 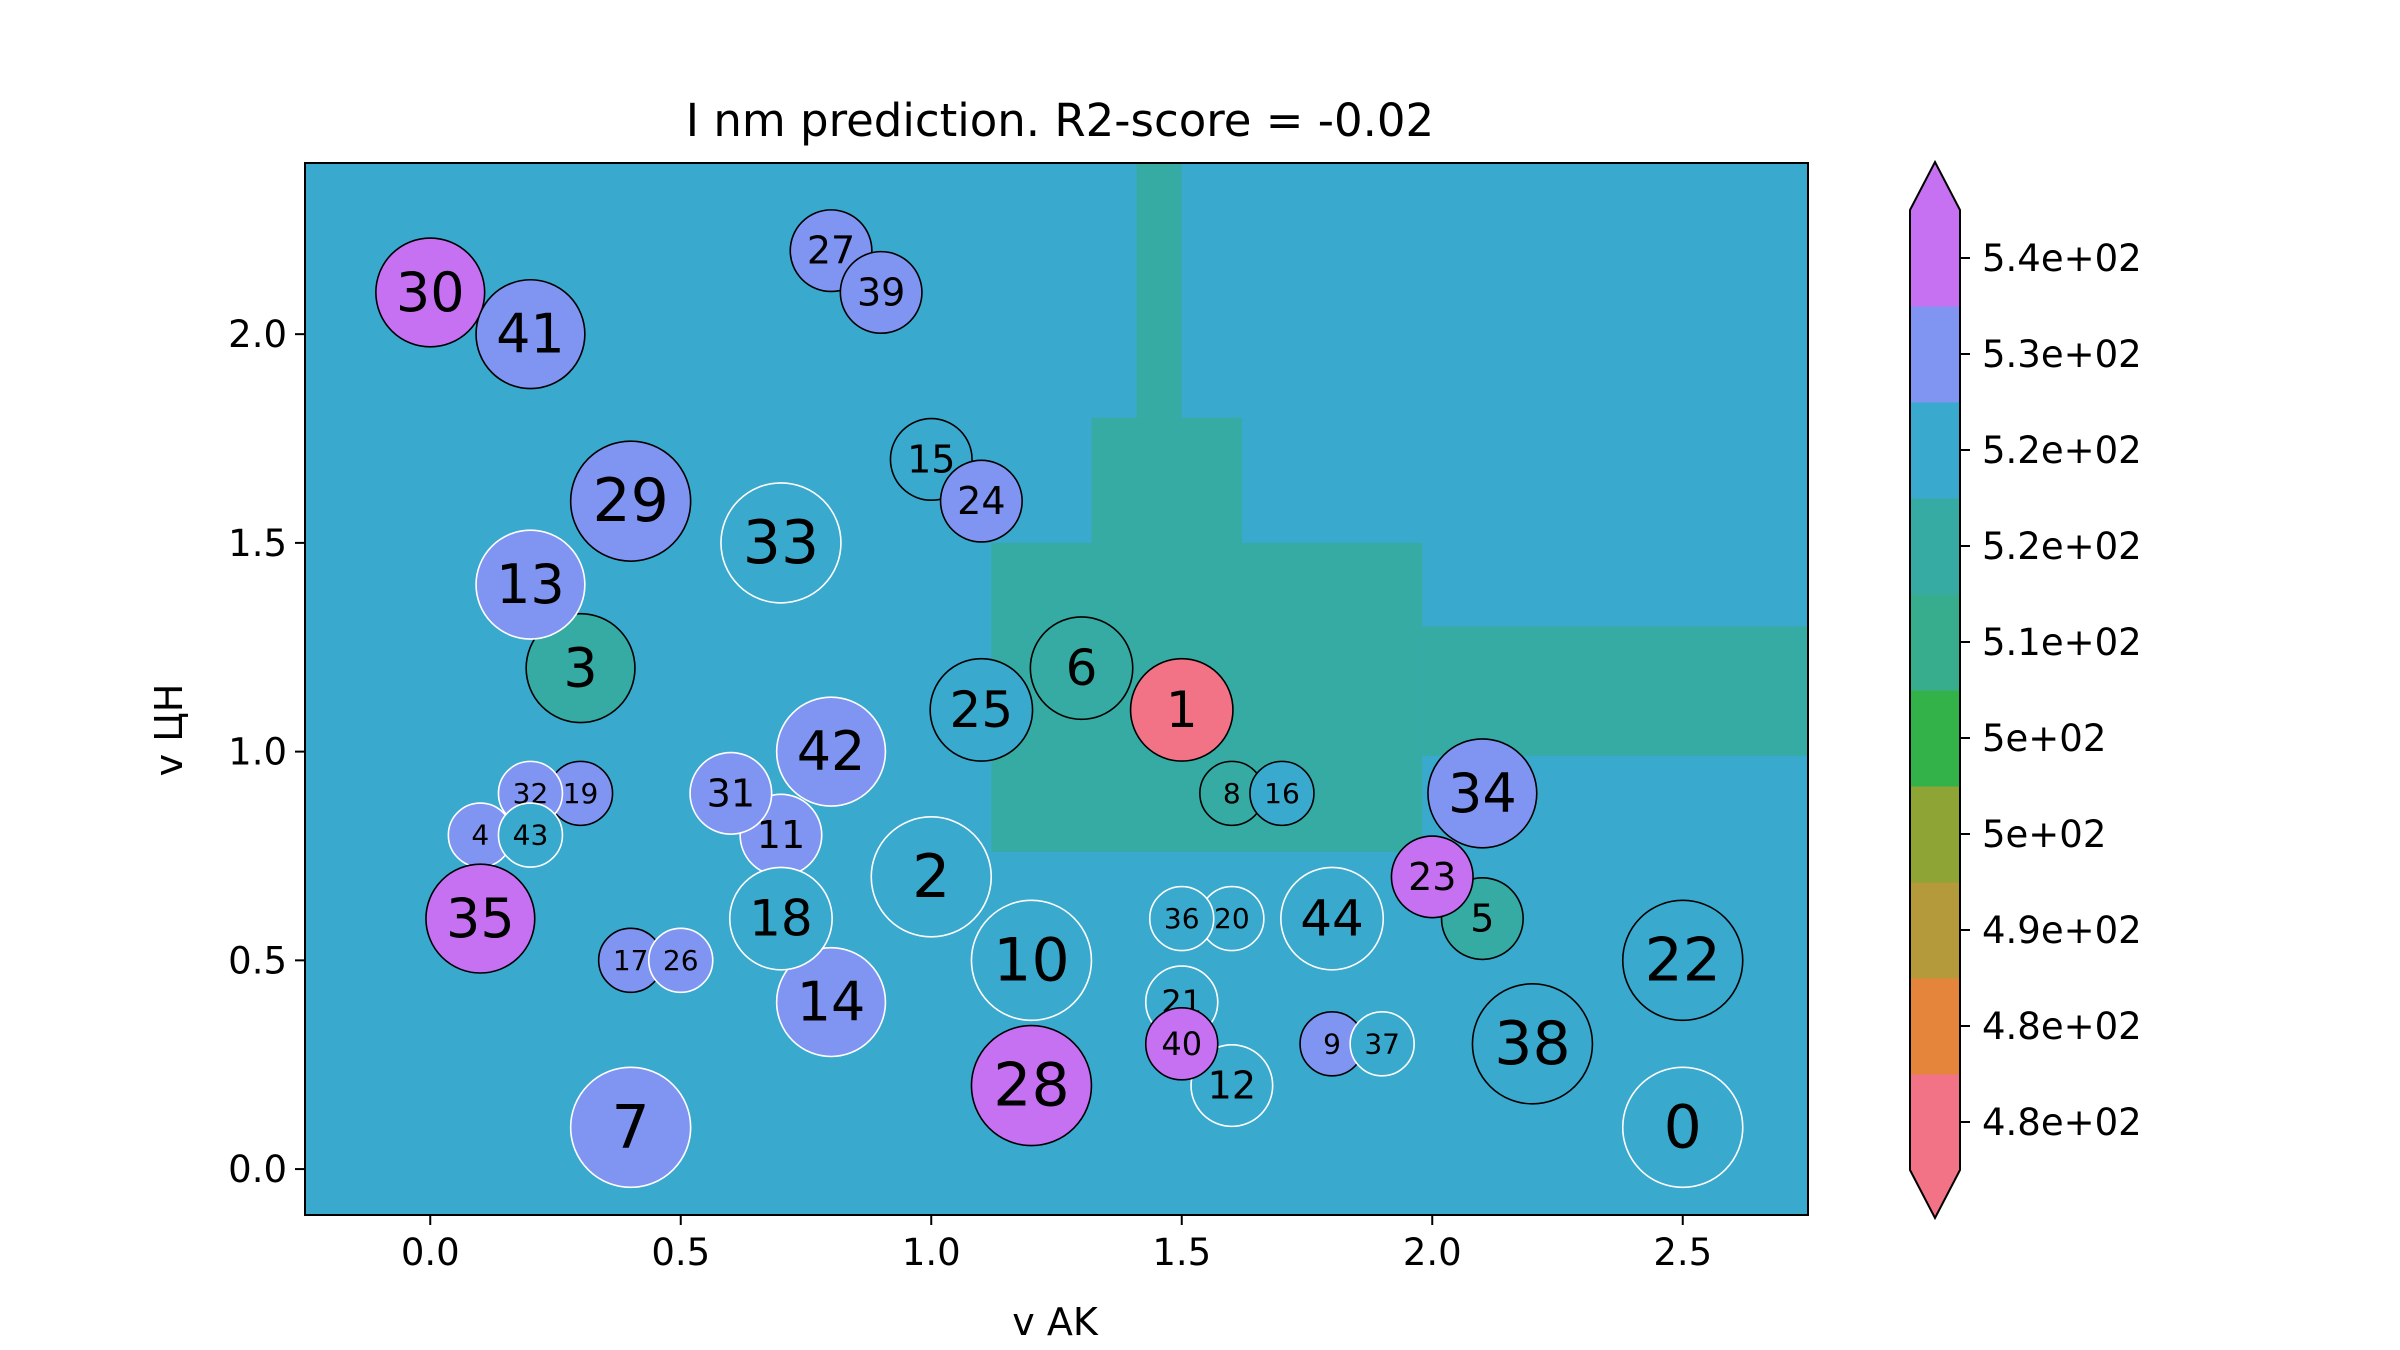 I want to click on point-label: 18, so click(x=781, y=919).